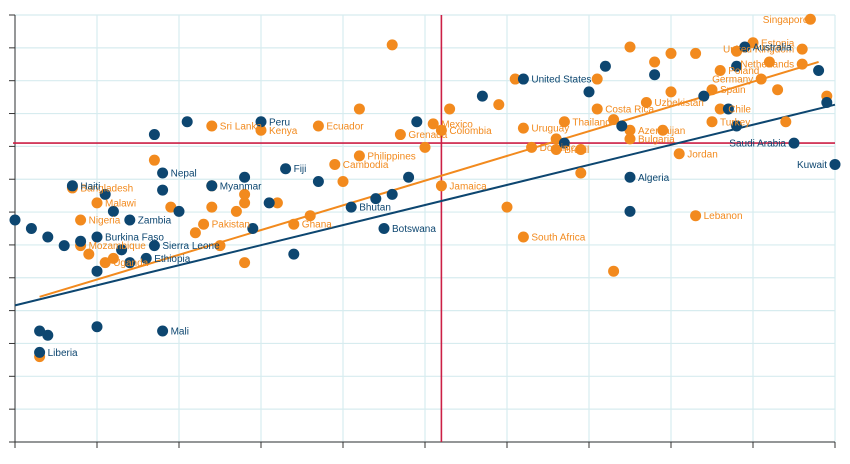 The width and height of the screenshot is (850, 464). Describe the element at coordinates (739, 109) in the screenshot. I see `point-label: Chile` at that location.